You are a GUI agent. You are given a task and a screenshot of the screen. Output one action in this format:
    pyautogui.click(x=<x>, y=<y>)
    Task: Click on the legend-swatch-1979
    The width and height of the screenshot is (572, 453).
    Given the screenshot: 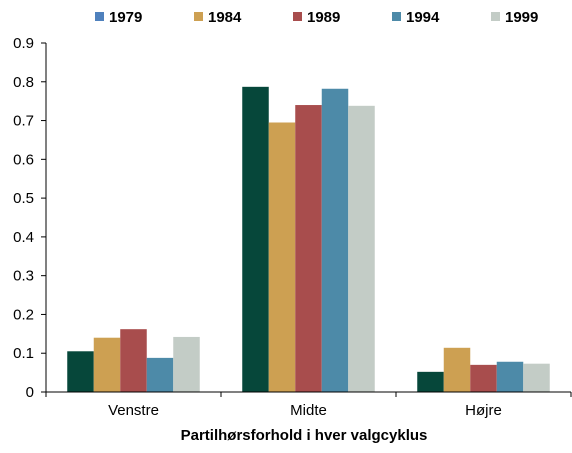 What is the action you would take?
    pyautogui.click(x=99, y=16)
    